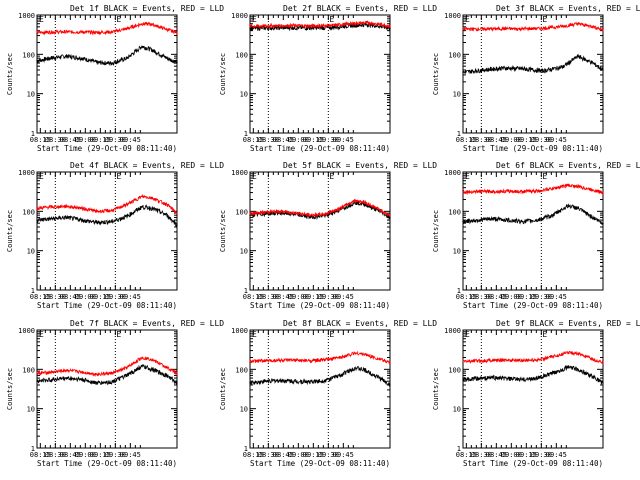 The height and width of the screenshot is (480, 640). What do you see at coordinates (526, 140) in the screenshot?
I see `x-tick-label: 09:15` at bounding box center [526, 140].